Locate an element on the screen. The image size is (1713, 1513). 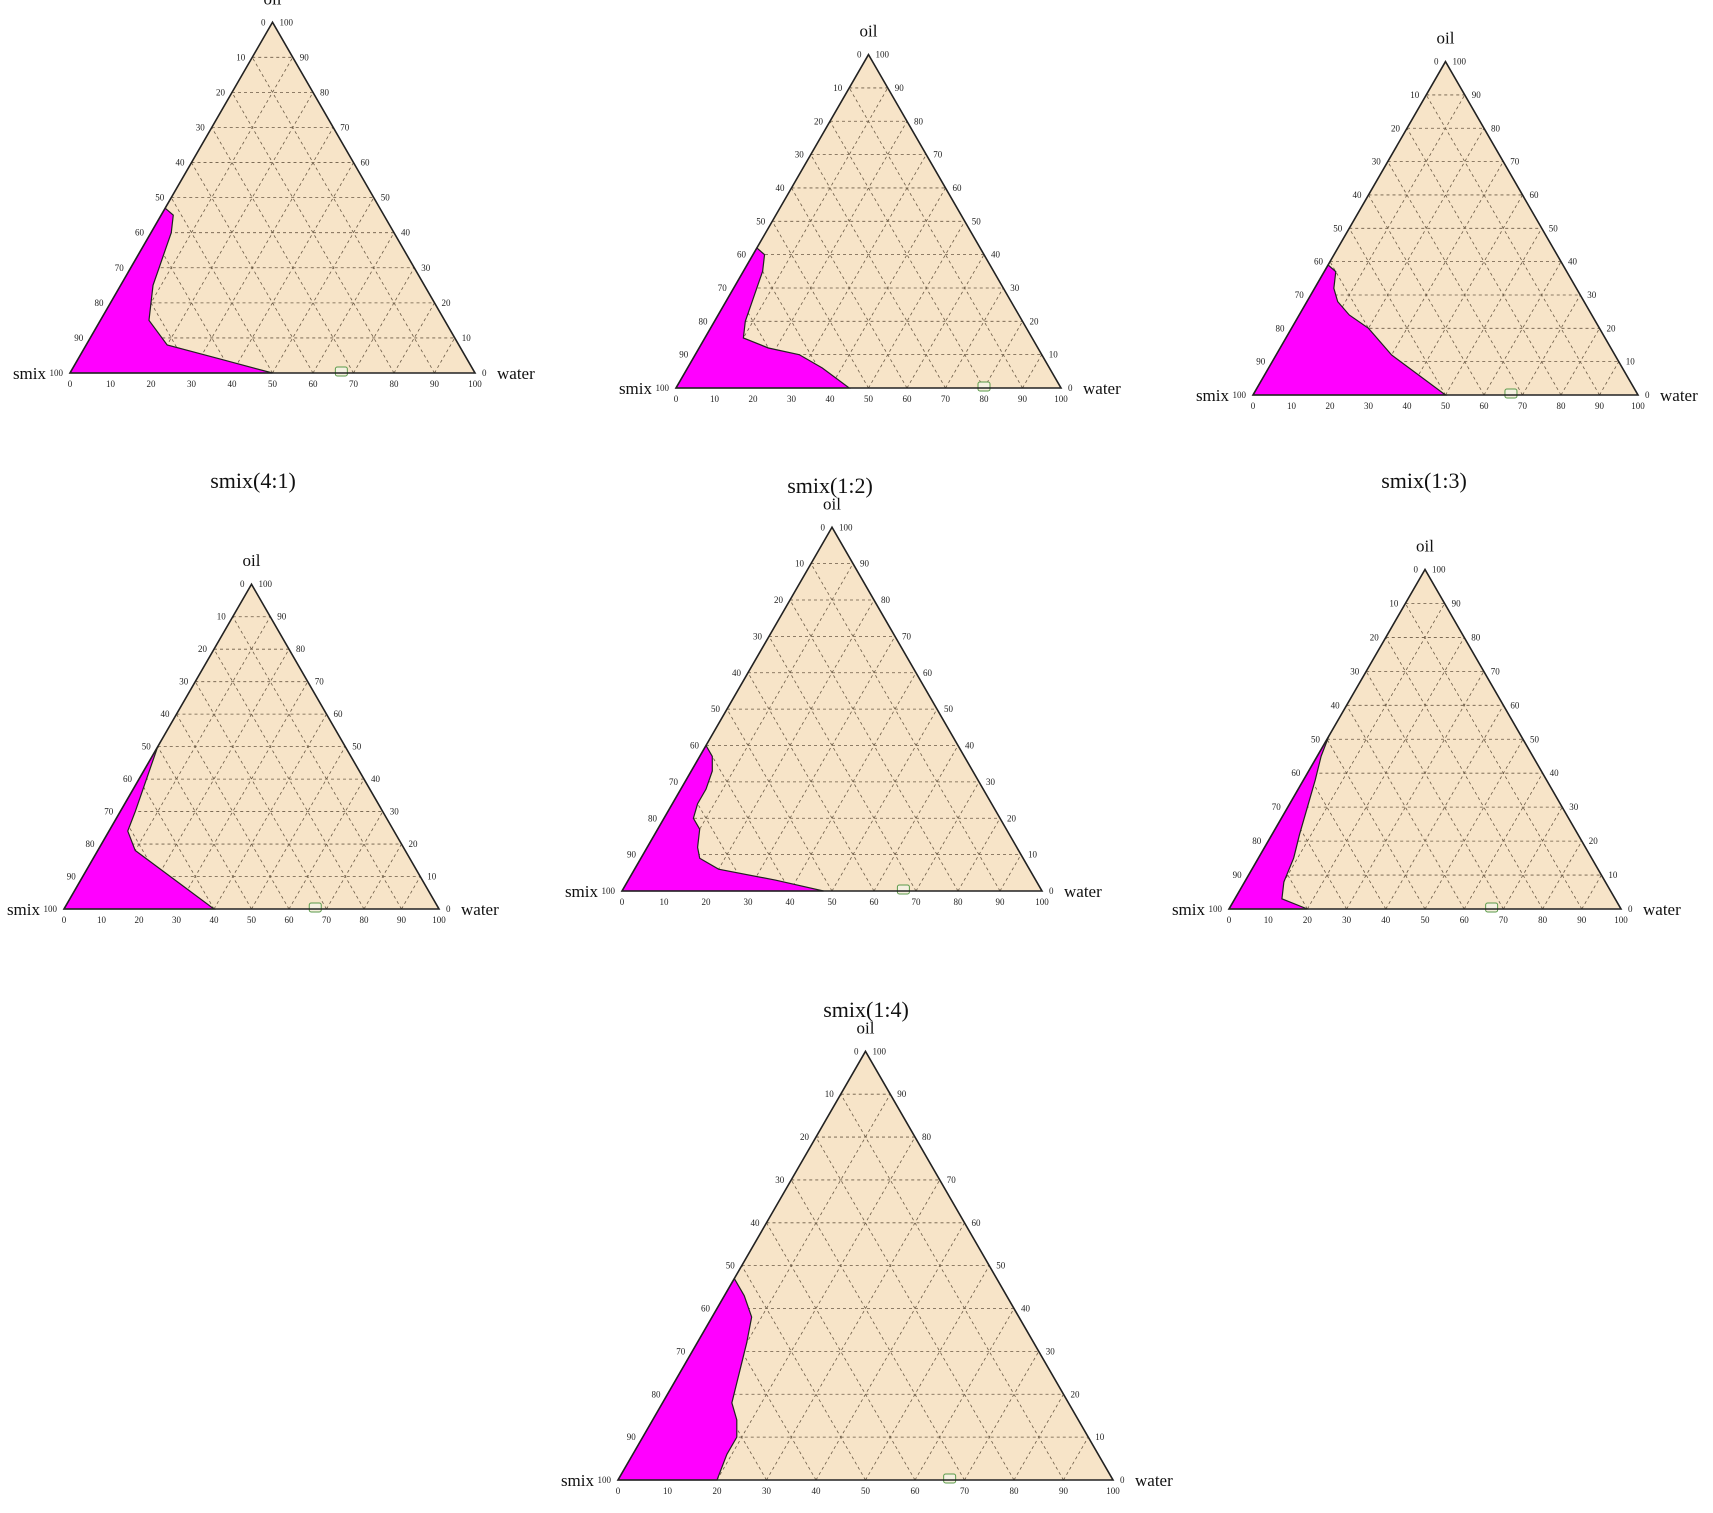
tick-label-oil: 0 is located at coordinates (1051, 891).